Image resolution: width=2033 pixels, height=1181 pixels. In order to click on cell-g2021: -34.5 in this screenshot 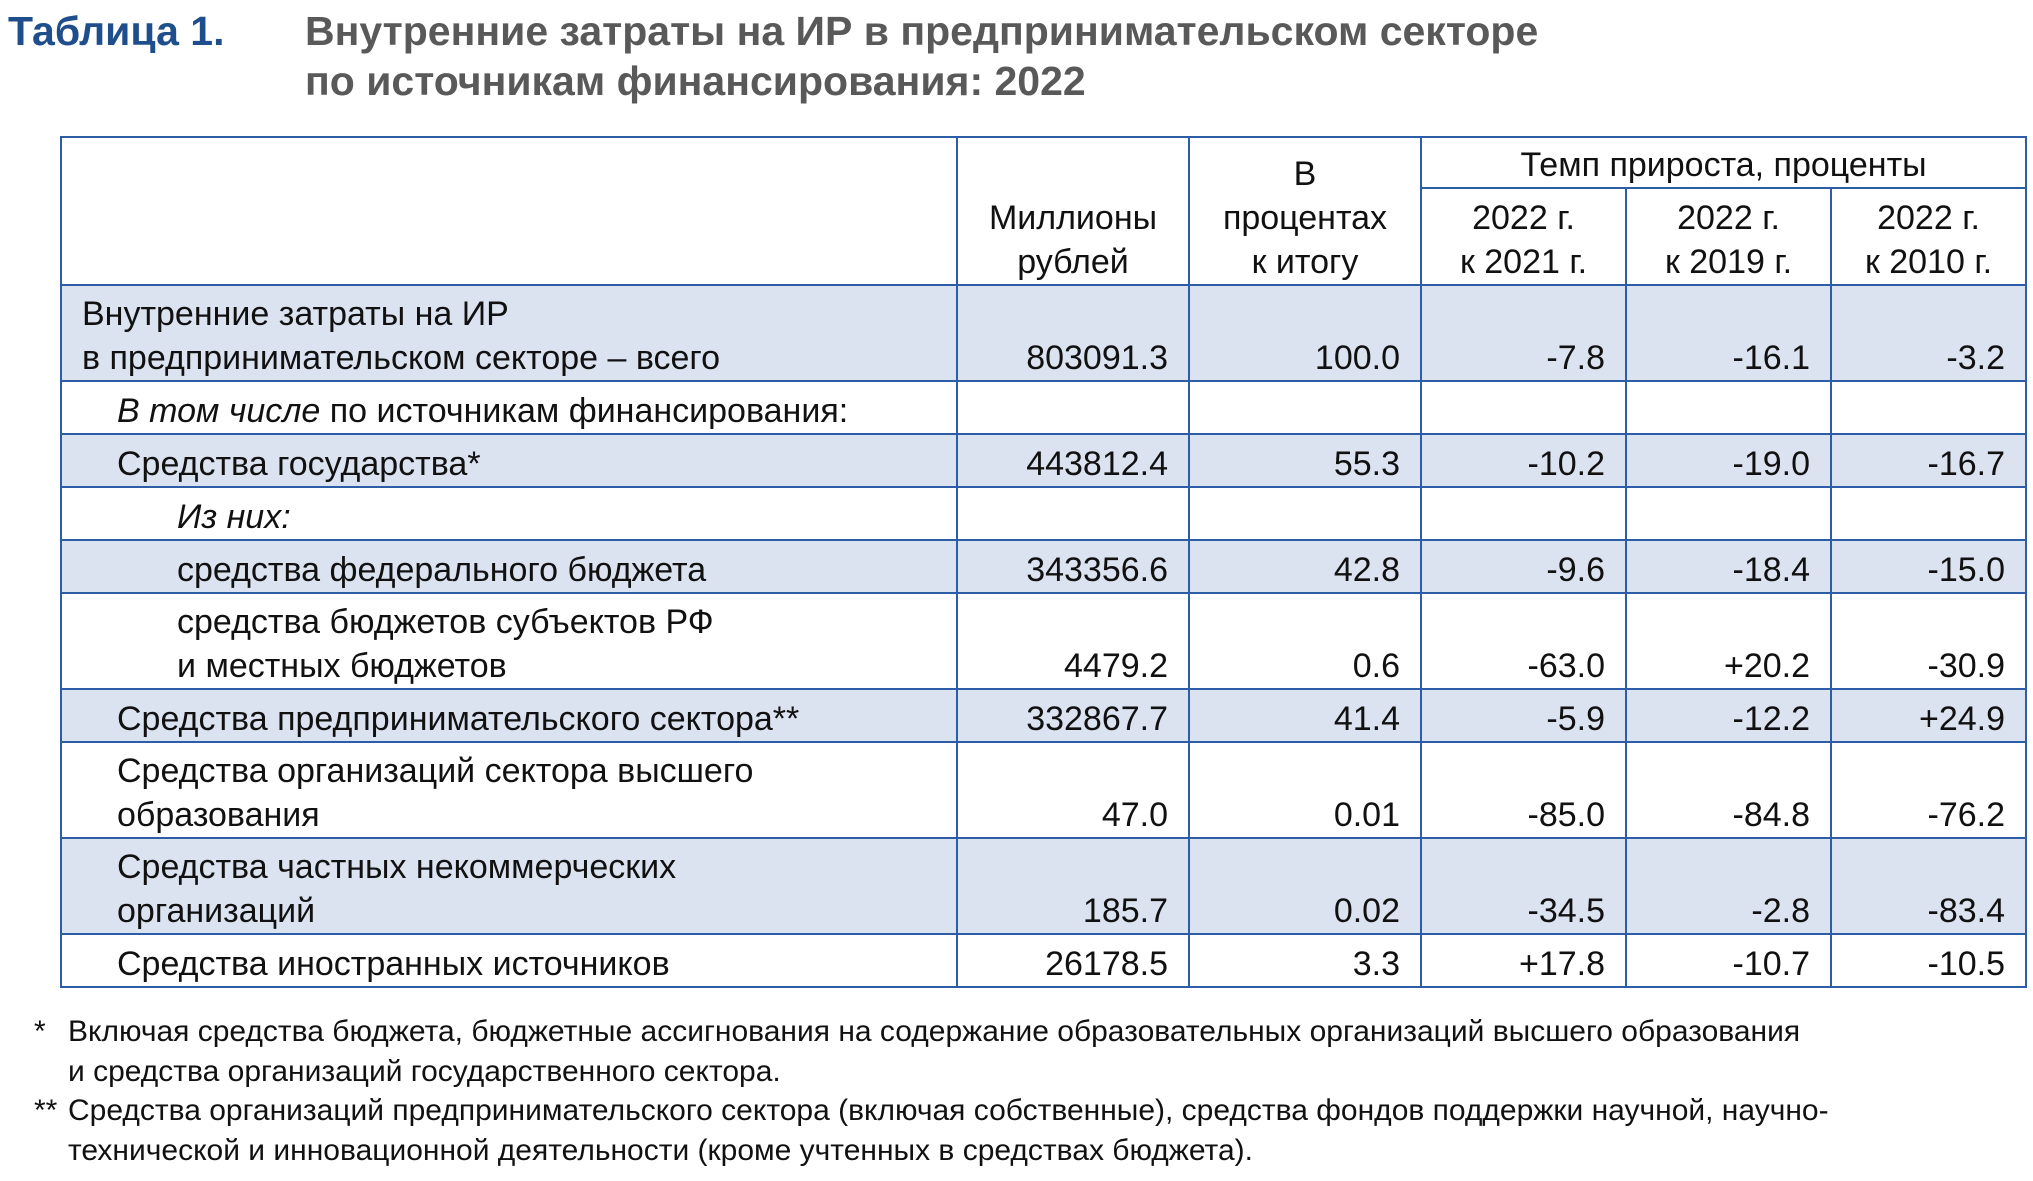, I will do `click(1523, 886)`.